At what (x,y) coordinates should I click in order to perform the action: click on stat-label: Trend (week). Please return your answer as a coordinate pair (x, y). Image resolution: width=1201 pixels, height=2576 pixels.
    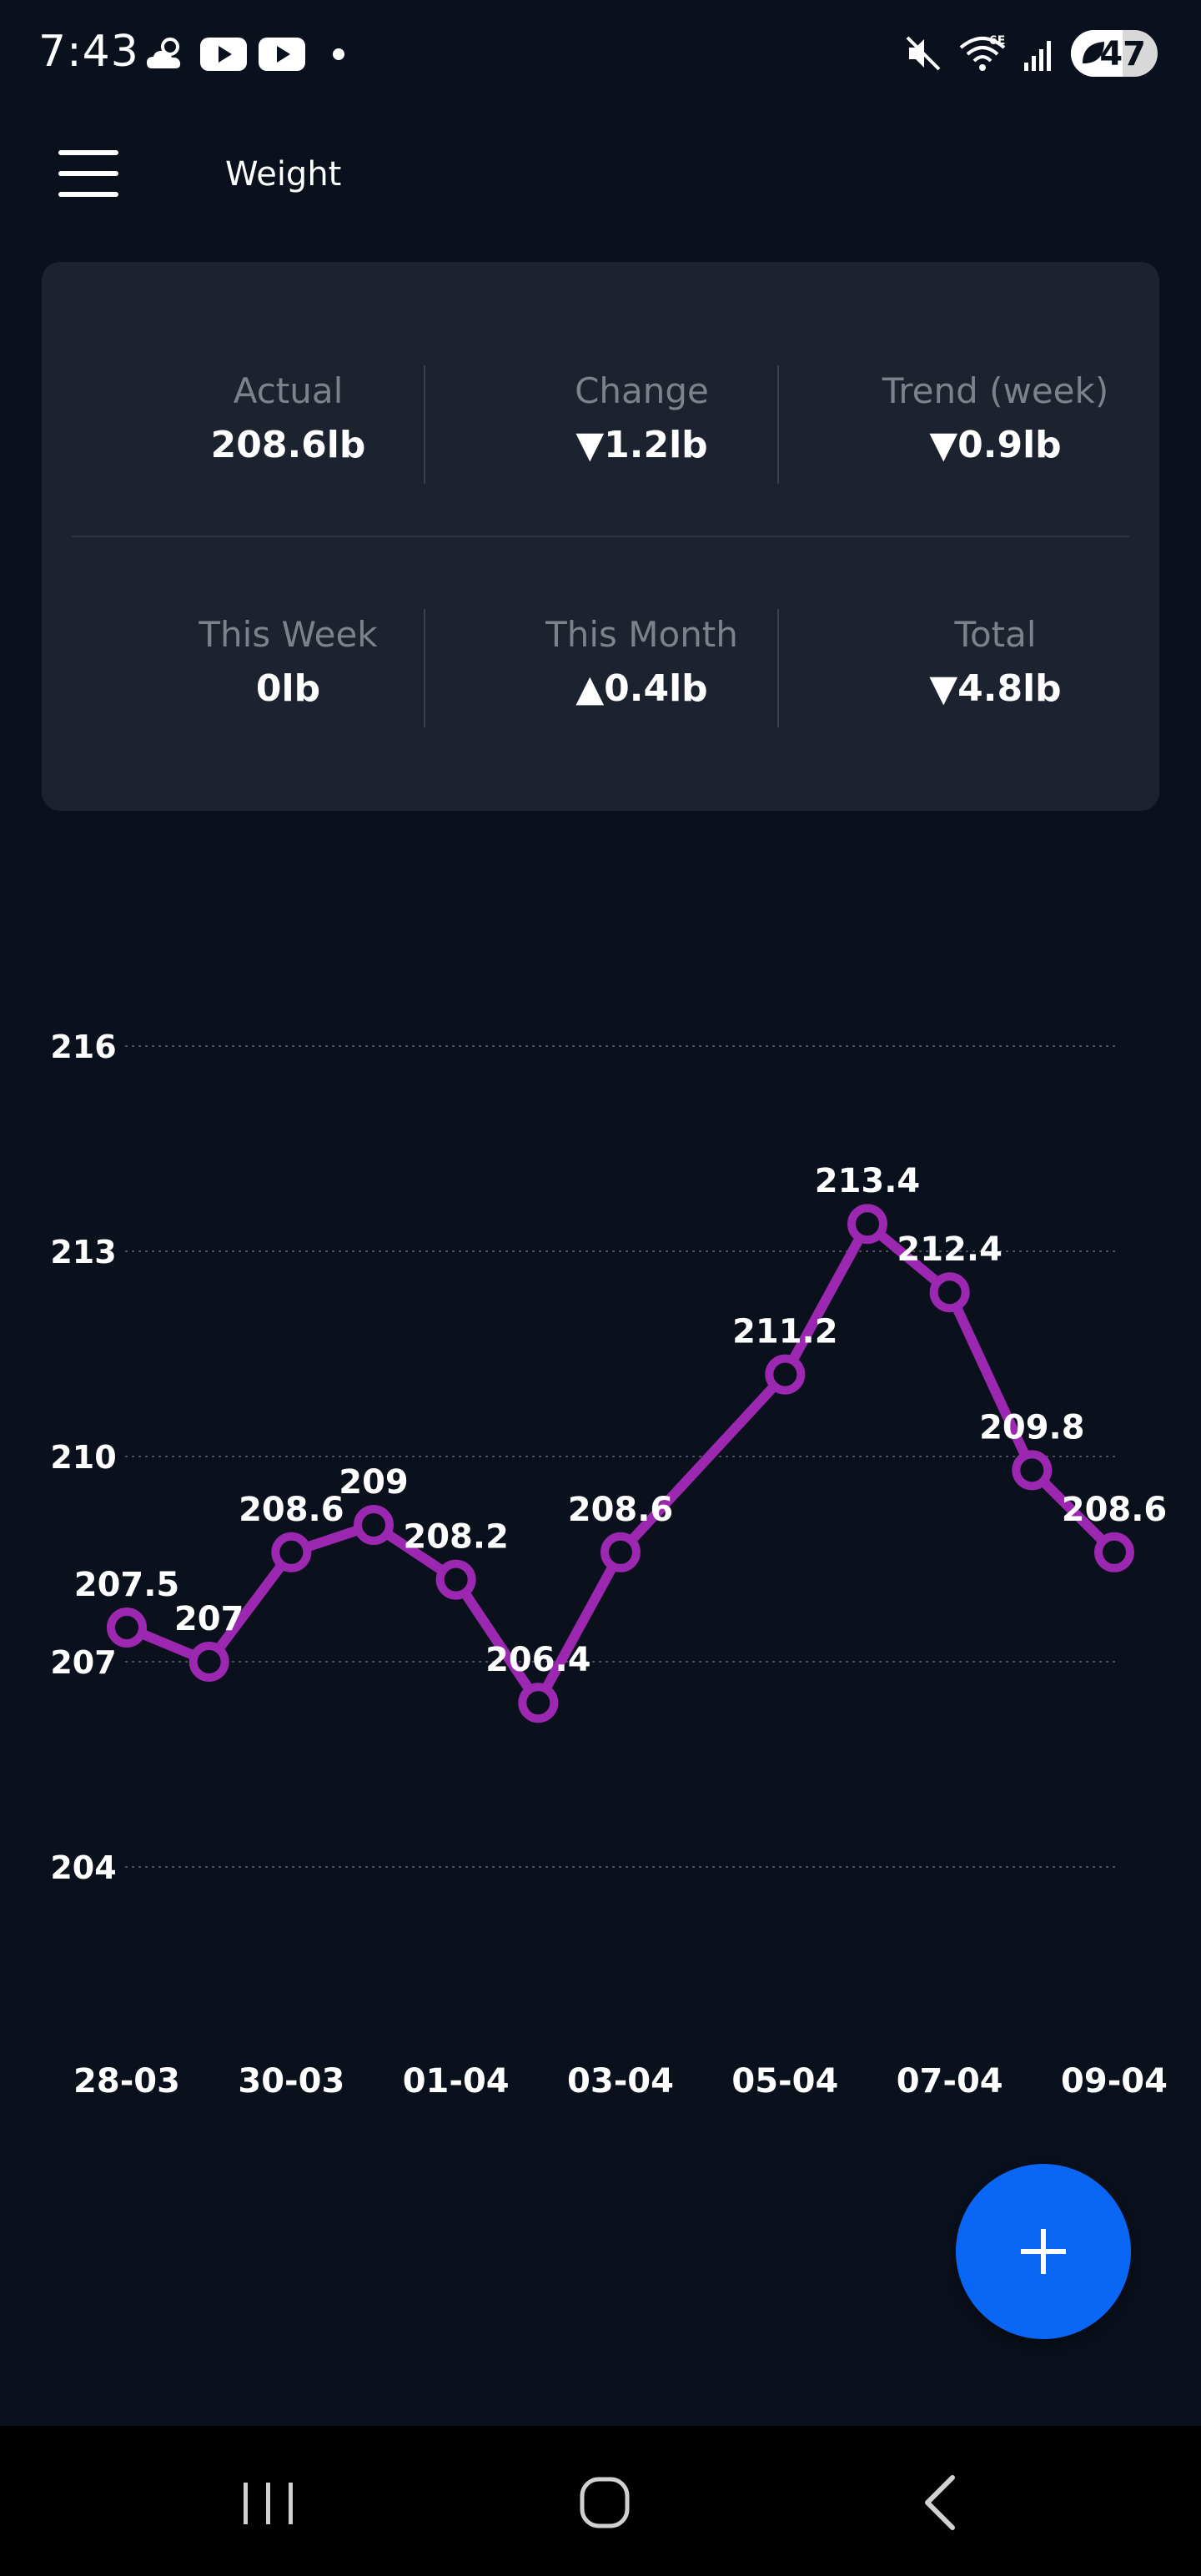
    Looking at the image, I should click on (996, 390).